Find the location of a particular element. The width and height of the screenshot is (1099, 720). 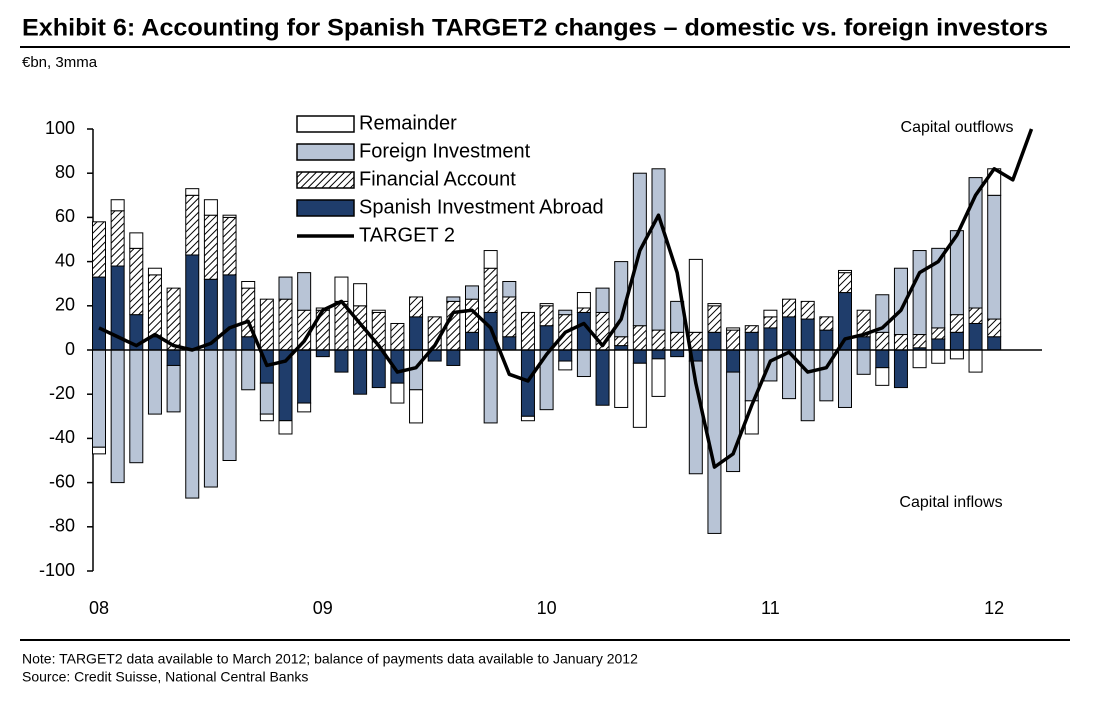

subtitle: €bn, 3mma is located at coordinates (60, 62).